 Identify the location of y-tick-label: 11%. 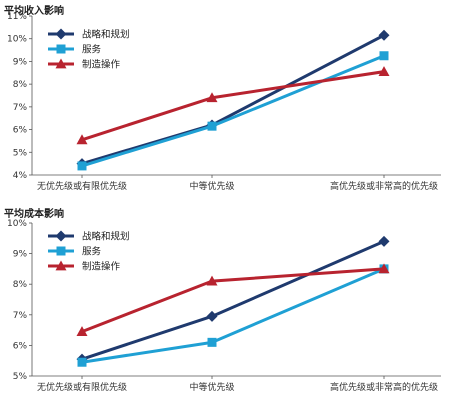
(17, 17).